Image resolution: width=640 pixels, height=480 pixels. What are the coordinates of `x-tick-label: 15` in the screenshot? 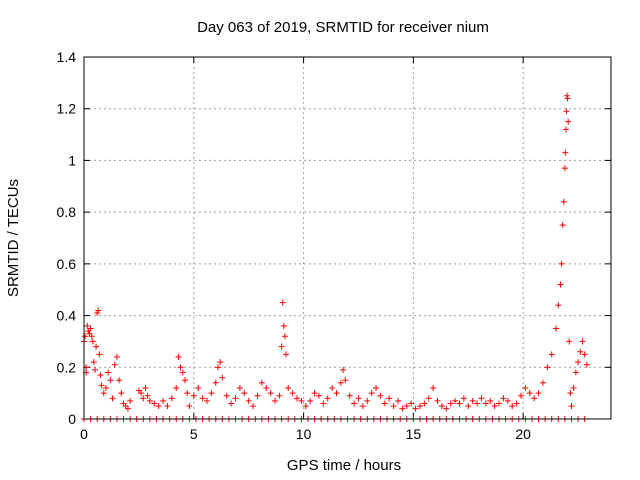 It's located at (414, 434).